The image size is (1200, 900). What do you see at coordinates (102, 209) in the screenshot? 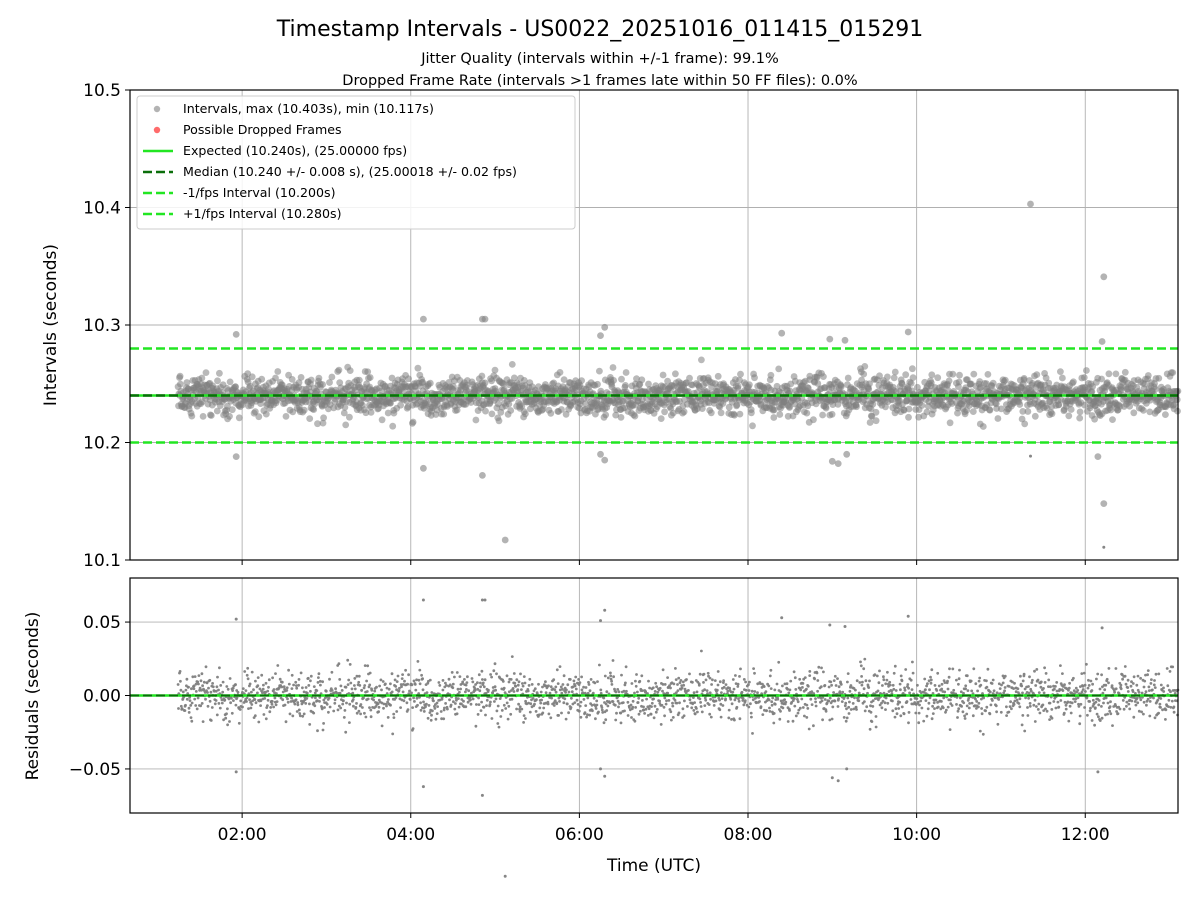
I see `top-y-tick-label: 10.4` at bounding box center [102, 209].